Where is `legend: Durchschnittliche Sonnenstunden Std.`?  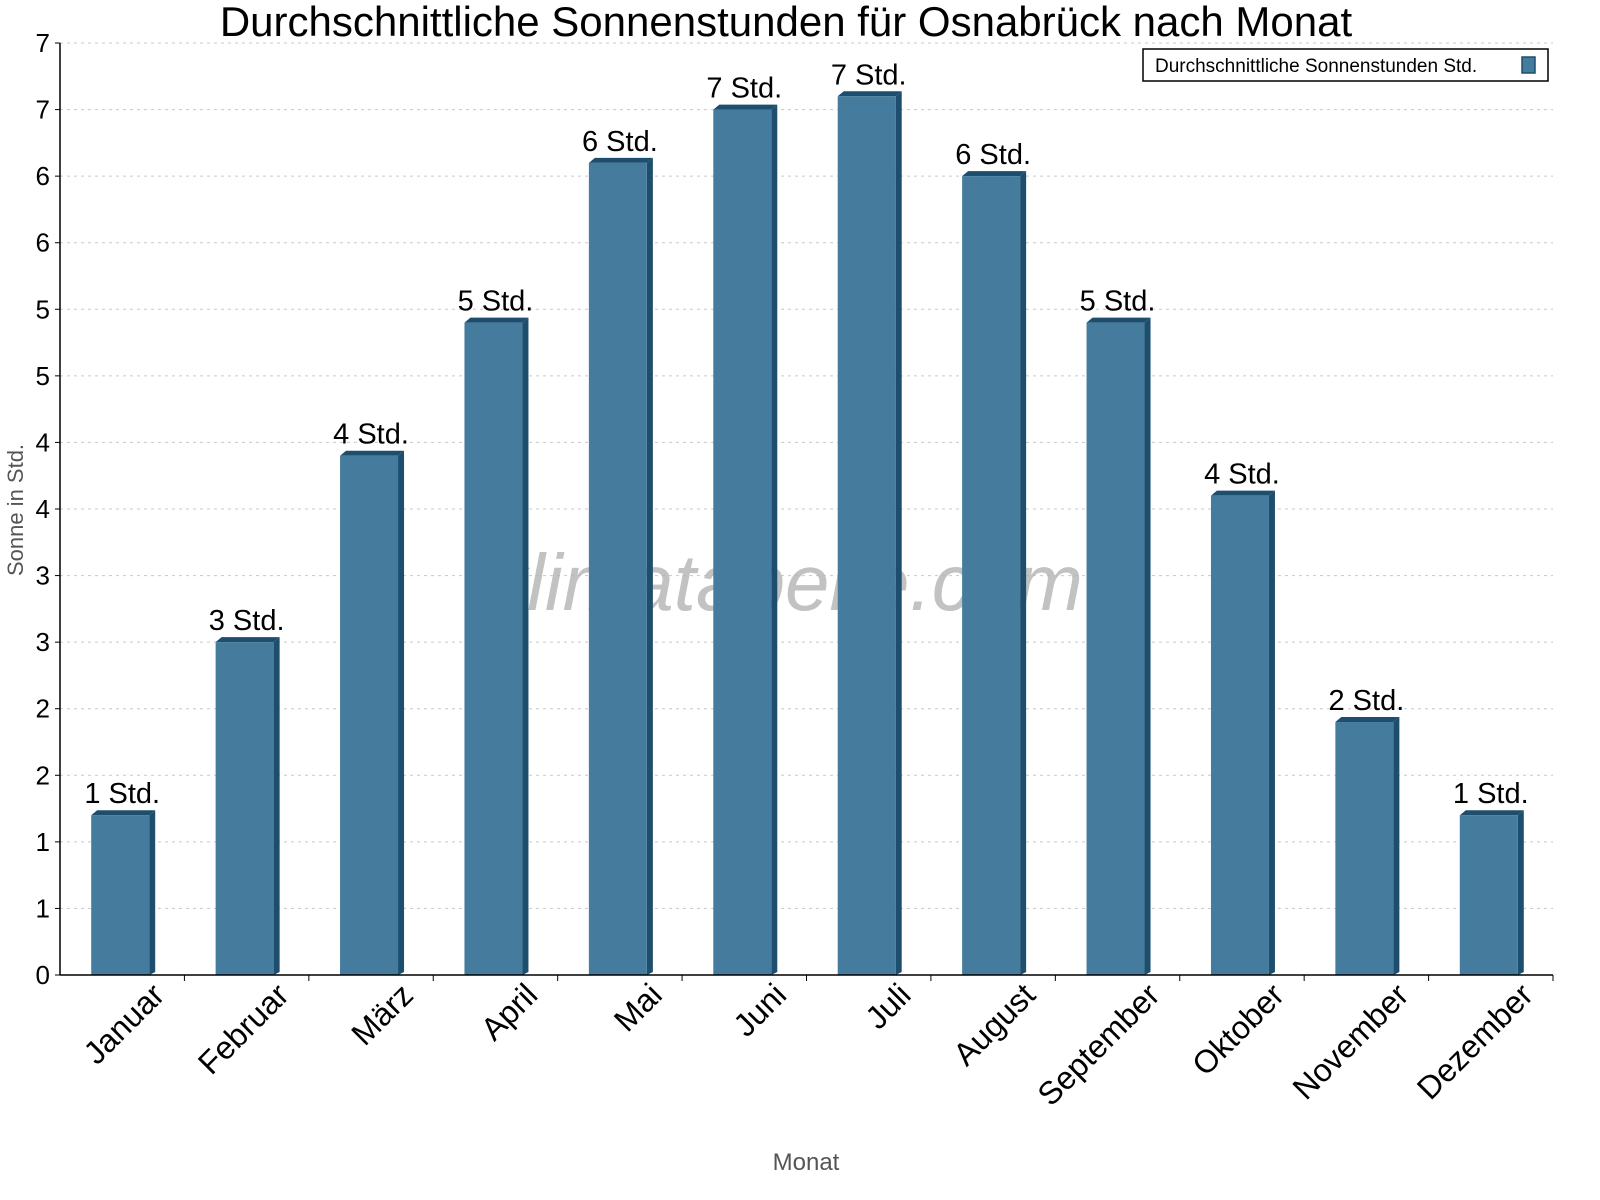 legend: Durchschnittliche Sonnenstunden Std. is located at coordinates (1345, 65).